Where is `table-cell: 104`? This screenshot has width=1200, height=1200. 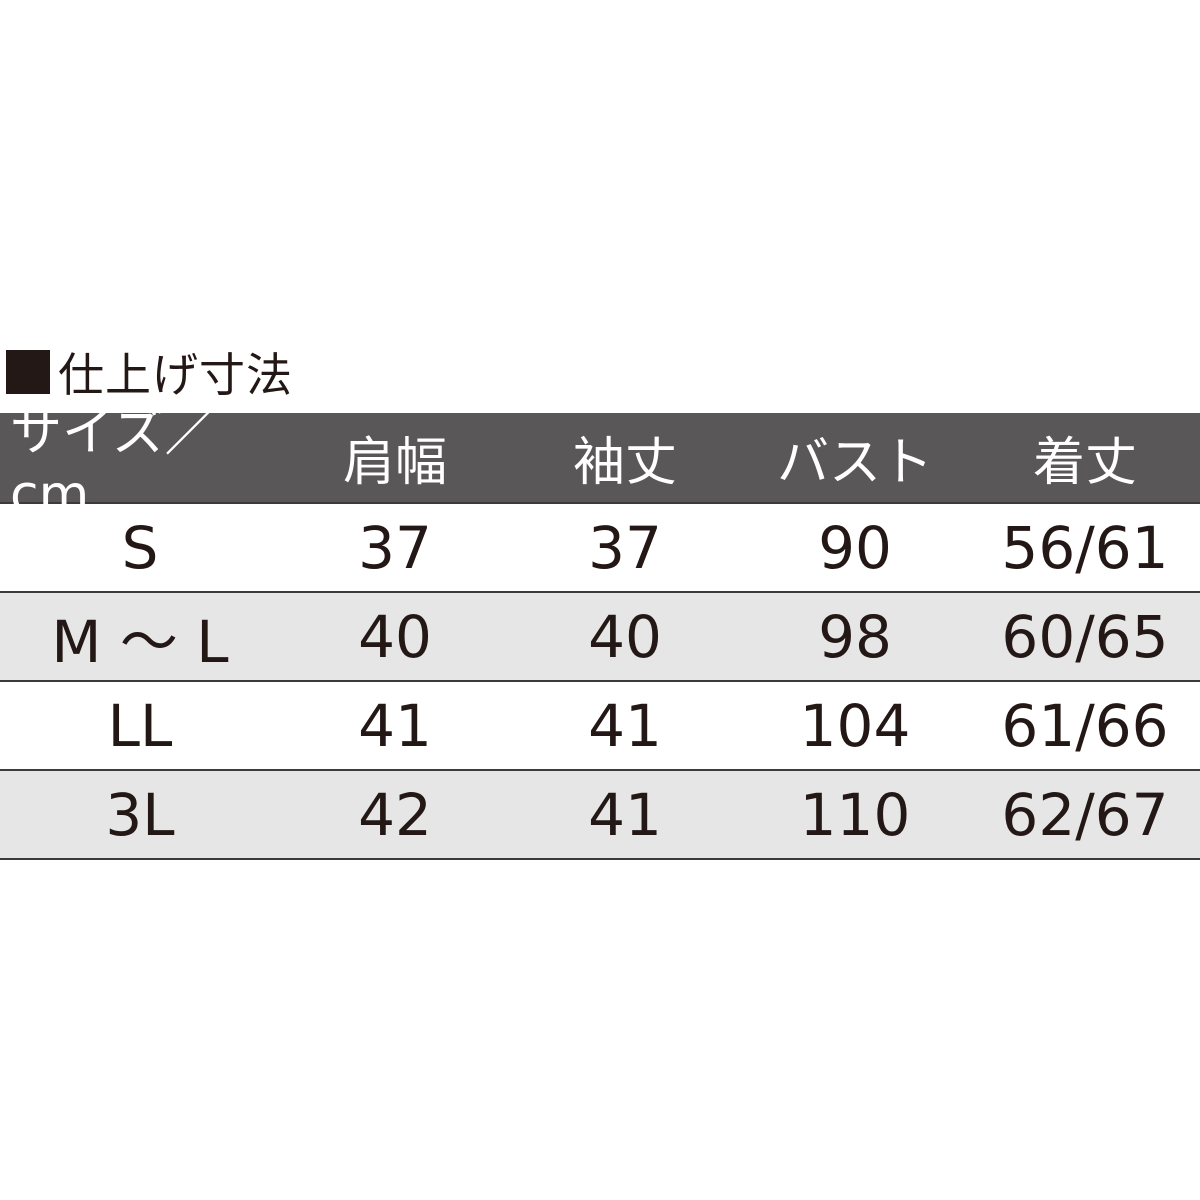
table-cell: 104 is located at coordinates (855, 725).